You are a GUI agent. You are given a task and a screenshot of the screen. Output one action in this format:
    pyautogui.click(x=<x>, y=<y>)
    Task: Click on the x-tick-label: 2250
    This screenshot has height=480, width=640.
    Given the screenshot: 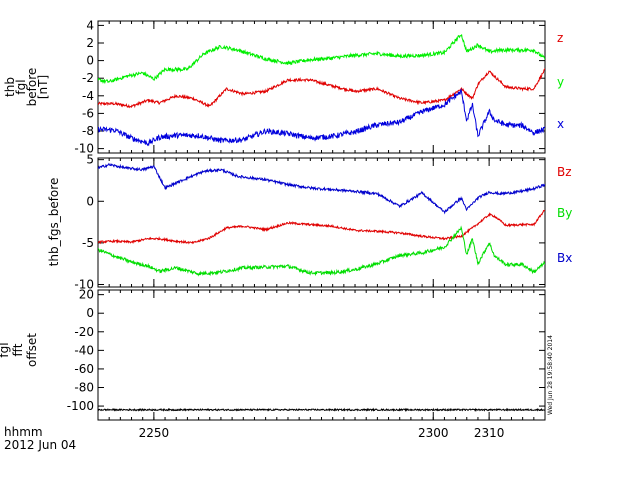 What is the action you would take?
    pyautogui.click(x=154, y=433)
    